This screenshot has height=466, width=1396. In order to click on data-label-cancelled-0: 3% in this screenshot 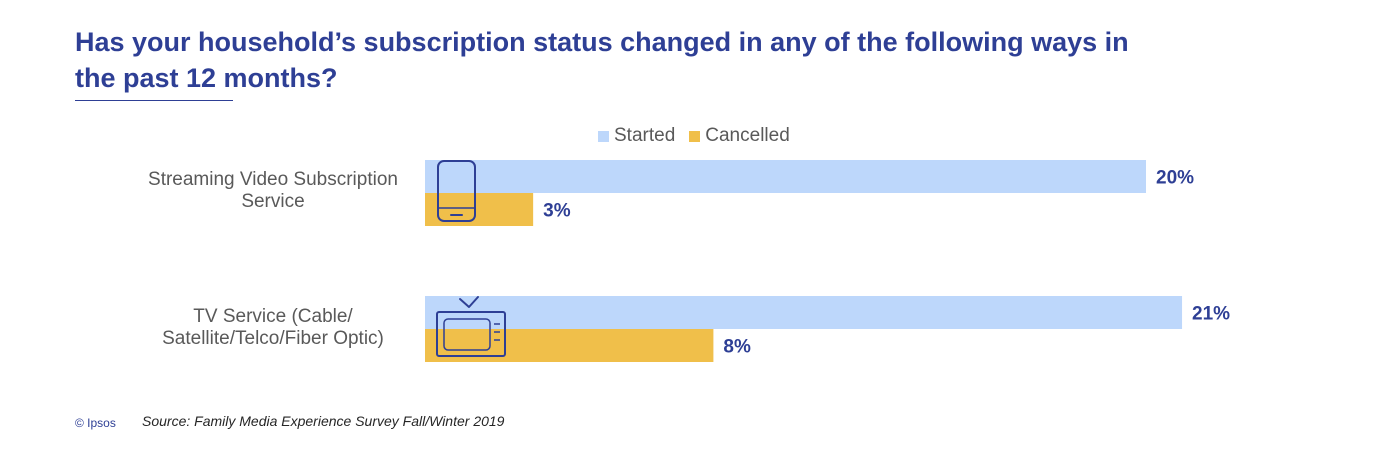, I will do `click(557, 211)`.